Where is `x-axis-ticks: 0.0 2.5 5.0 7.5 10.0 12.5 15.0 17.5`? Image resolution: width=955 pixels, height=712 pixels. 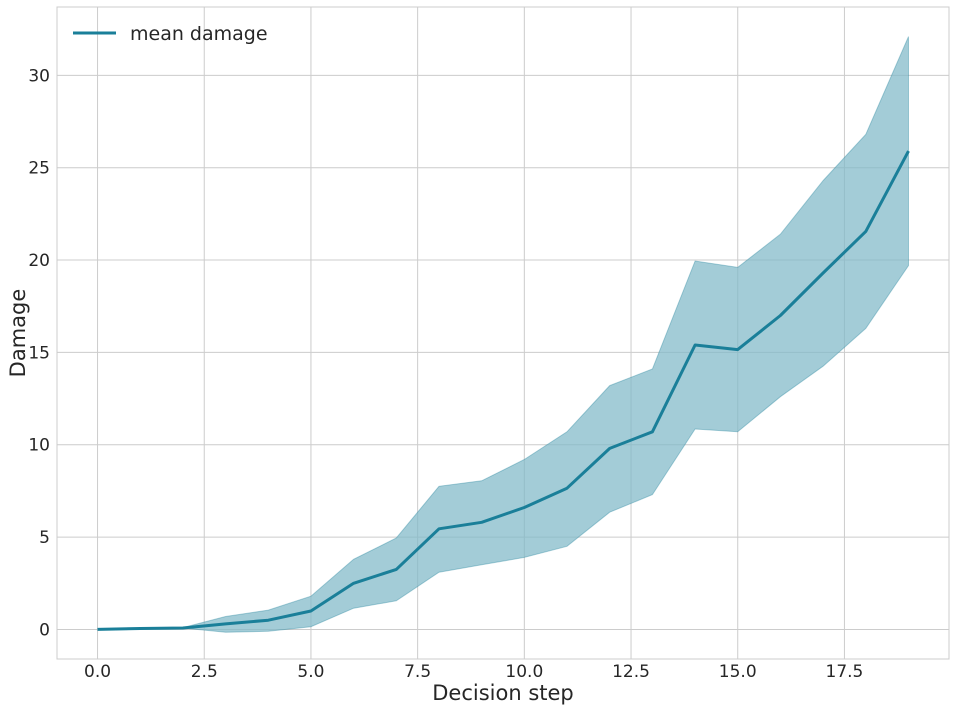 x-axis-ticks: 0.0 2.5 5.0 7.5 10.0 12.5 15.0 17.5 is located at coordinates (473, 672).